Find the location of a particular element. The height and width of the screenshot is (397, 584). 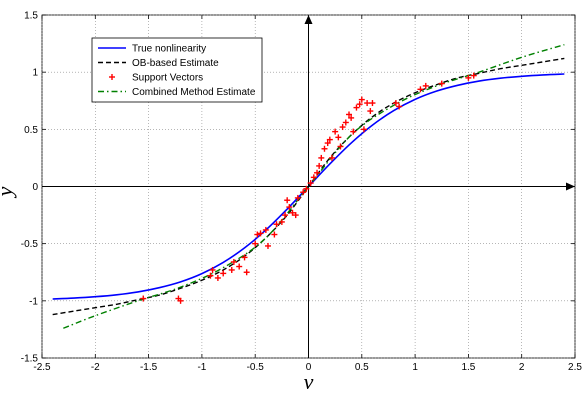

x-tick-label: 1.5 is located at coordinates (468, 367).